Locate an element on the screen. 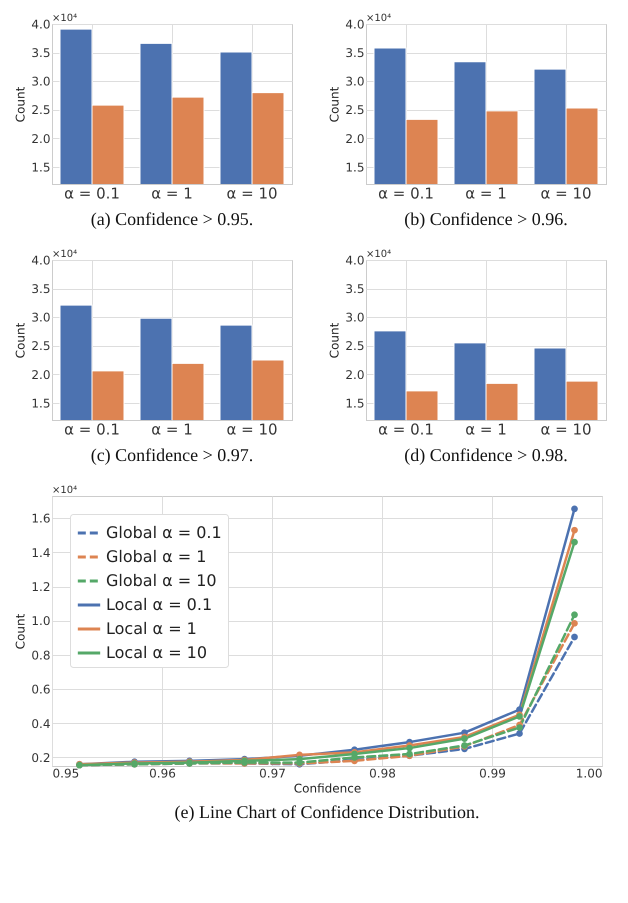 The width and height of the screenshot is (628, 903). y-tick-label: 1.0 is located at coordinates (40, 621).